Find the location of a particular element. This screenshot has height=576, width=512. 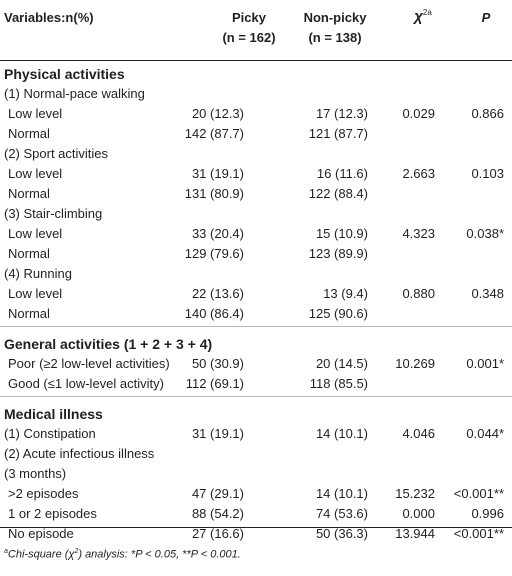

cell-p-value: 0.044* is located at coordinates (485, 433).